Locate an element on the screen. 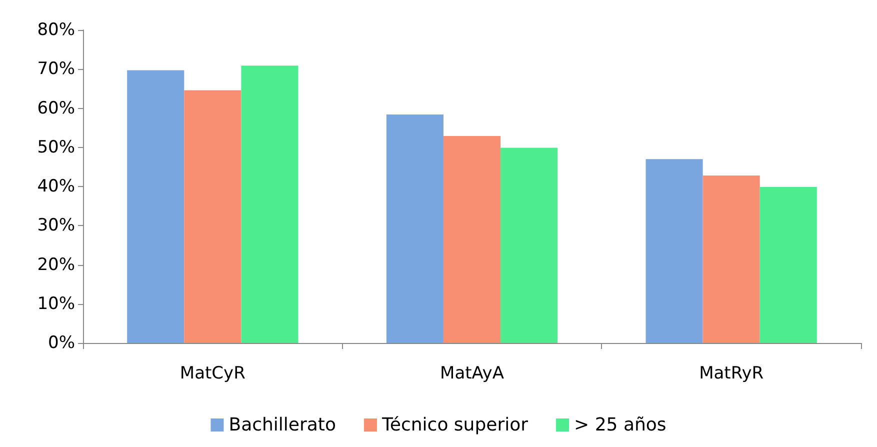  y-tick-label: 20% is located at coordinates (56, 264).